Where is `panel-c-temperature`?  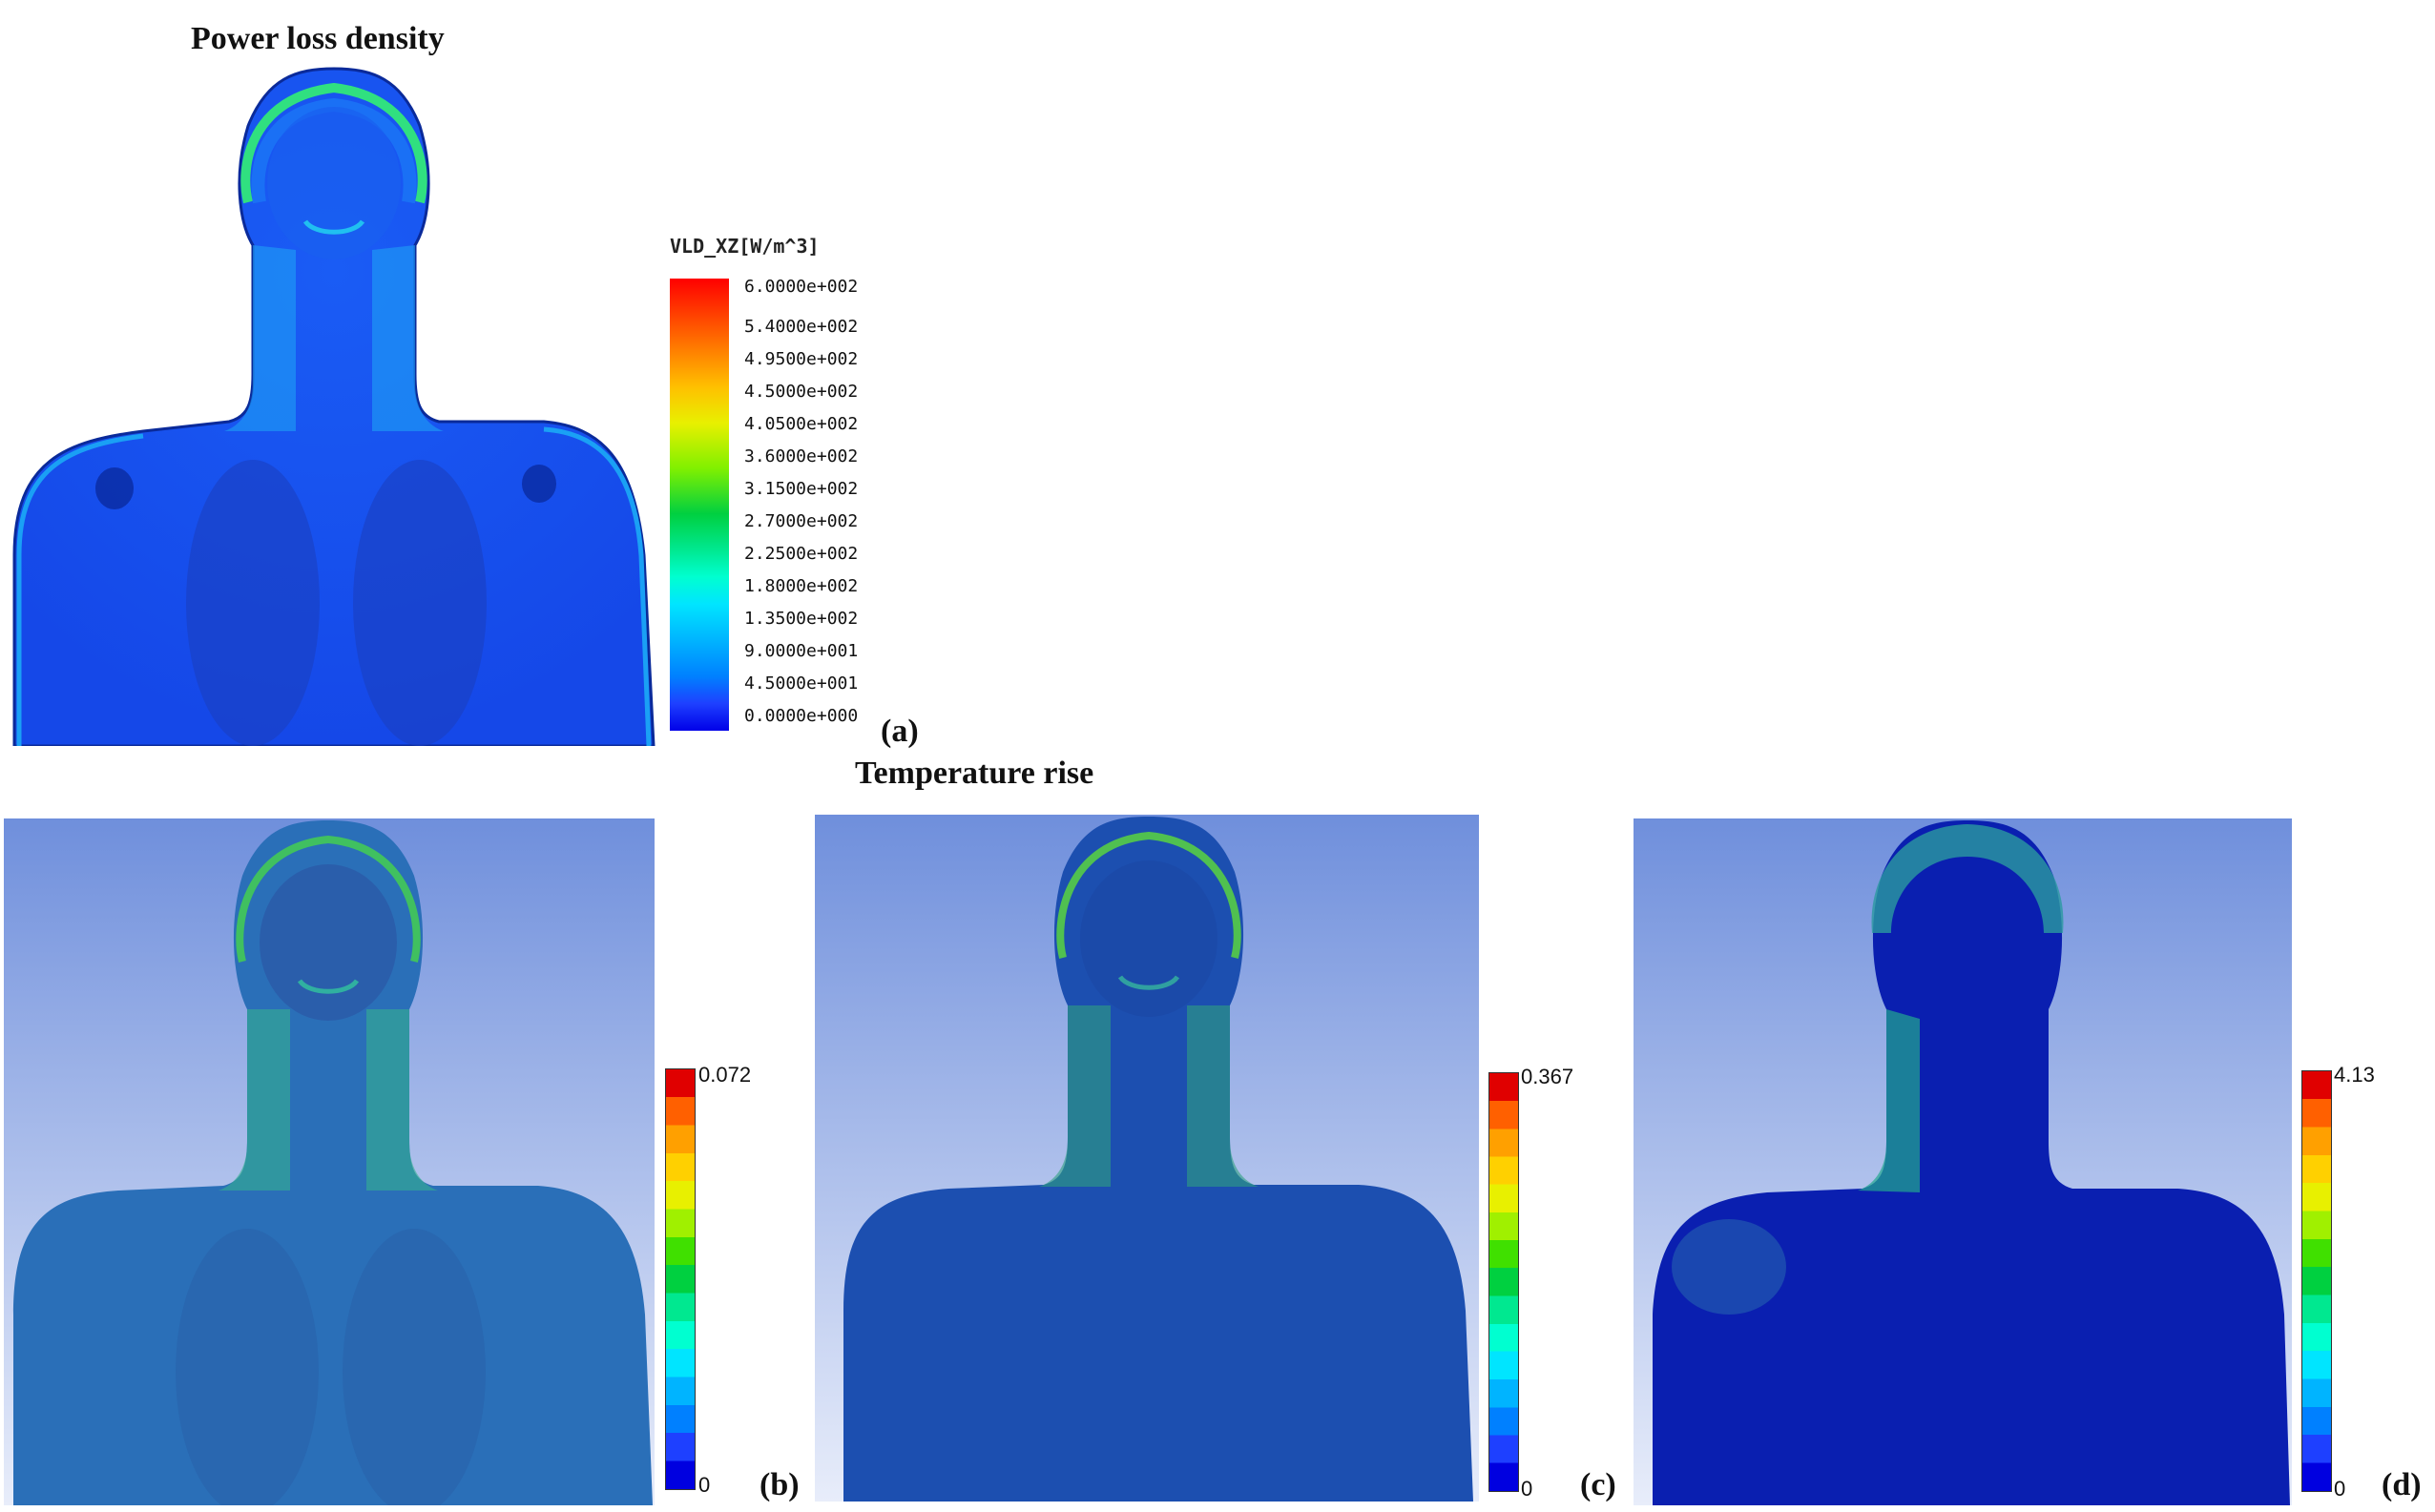 panel-c-temperature is located at coordinates (1147, 1159).